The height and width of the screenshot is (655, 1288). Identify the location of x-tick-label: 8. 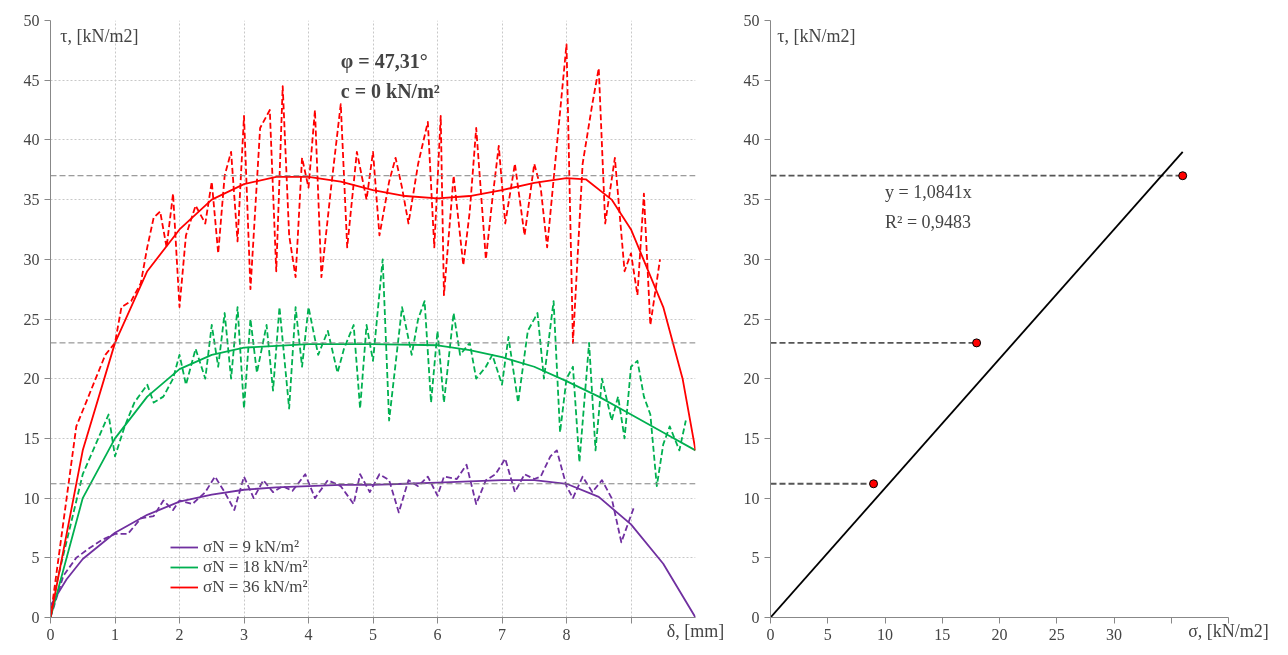
(566, 634).